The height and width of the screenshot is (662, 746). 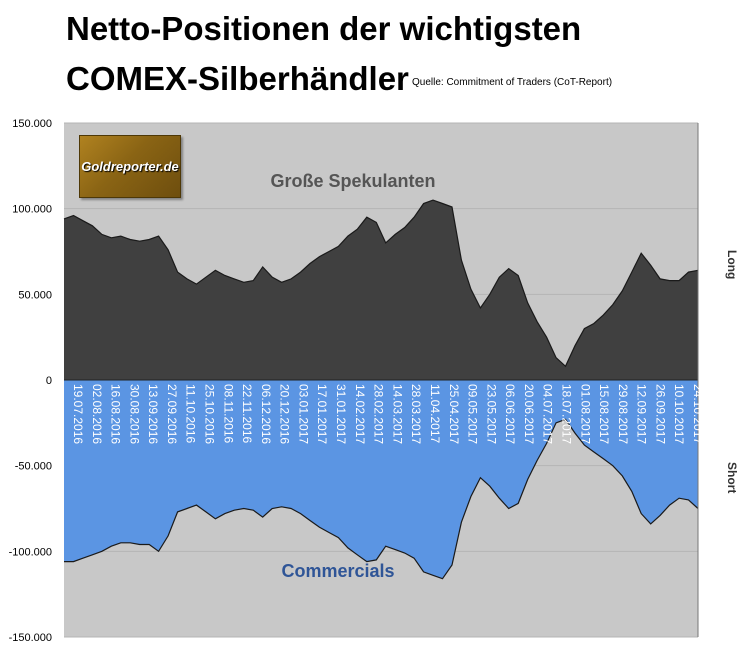 What do you see at coordinates (30, 638) in the screenshot?
I see `y-tick-label: -150.000` at bounding box center [30, 638].